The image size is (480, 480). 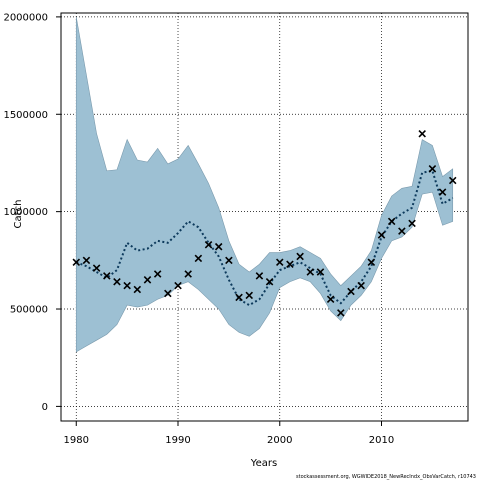 What do you see at coordinates (25, 212) in the screenshot?
I see `y-tick-label: 1000000` at bounding box center [25, 212].